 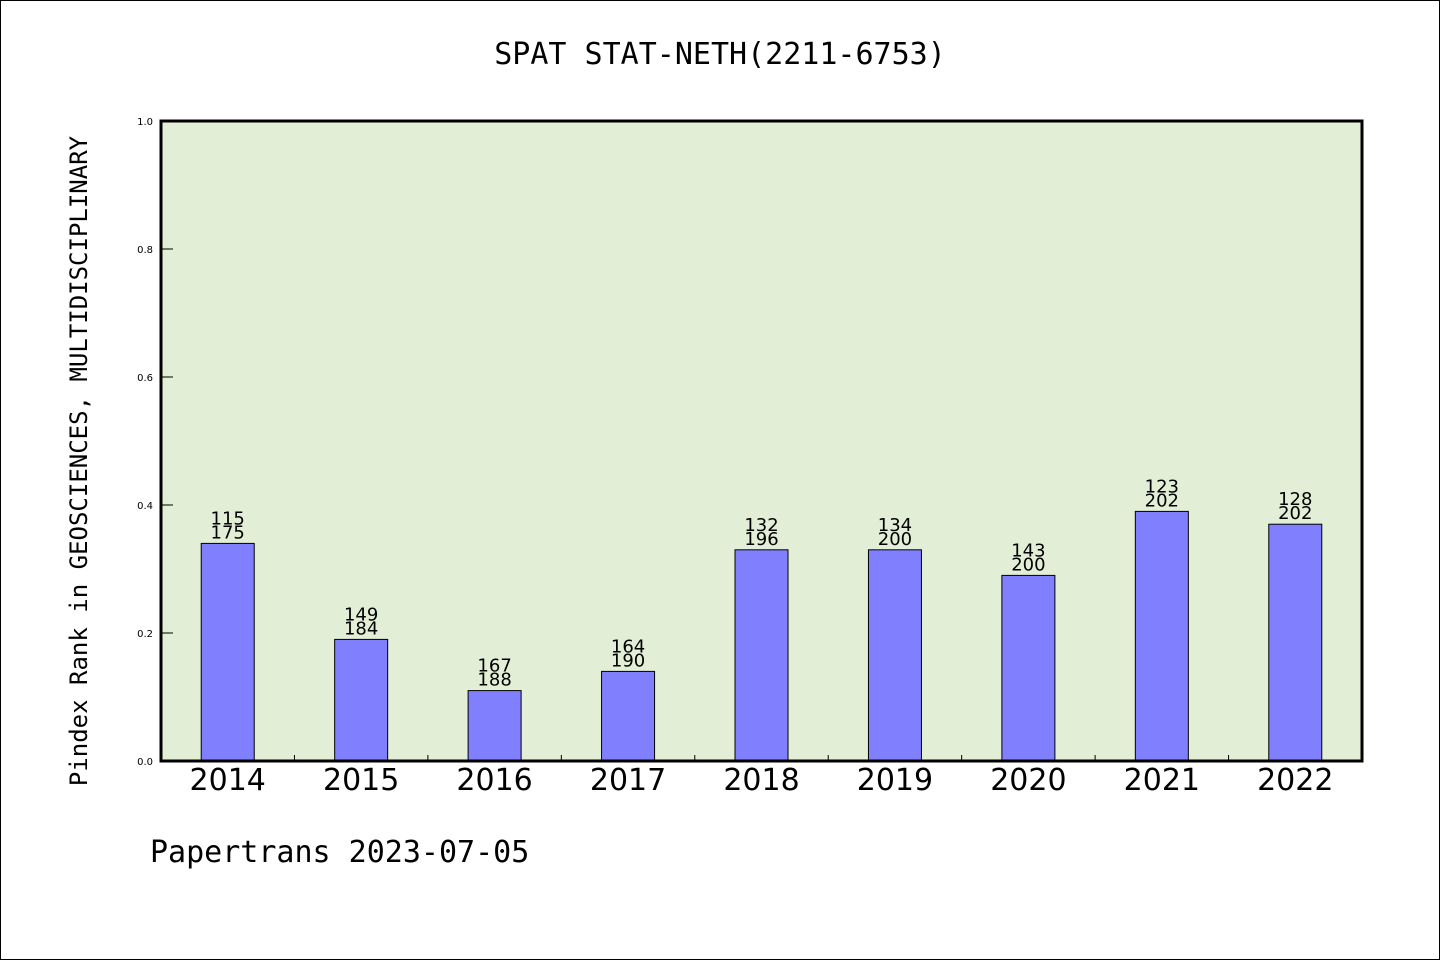 What do you see at coordinates (494, 780) in the screenshot?
I see `x-tick-label: 2016` at bounding box center [494, 780].